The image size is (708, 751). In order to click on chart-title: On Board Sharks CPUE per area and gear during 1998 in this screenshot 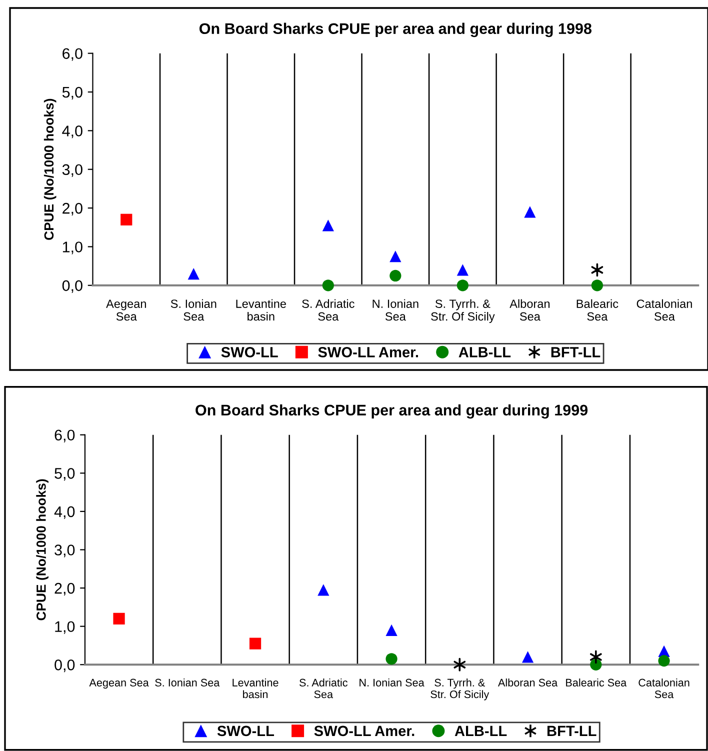, I will do `click(396, 30)`.